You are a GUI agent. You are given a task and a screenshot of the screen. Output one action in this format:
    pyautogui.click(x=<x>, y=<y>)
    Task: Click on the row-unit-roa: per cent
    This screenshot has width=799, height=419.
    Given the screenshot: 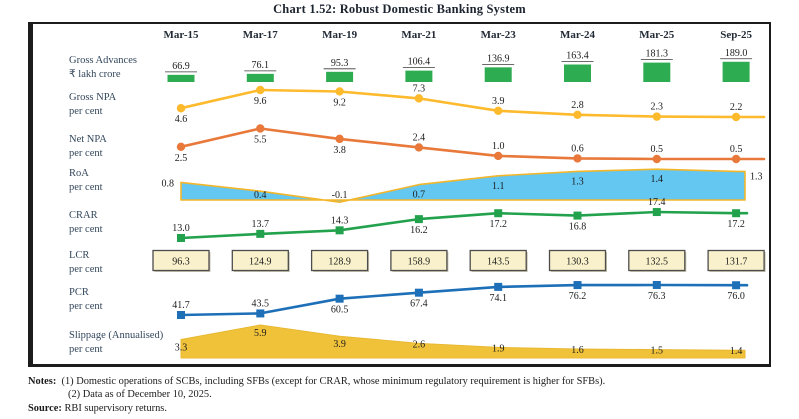 What is the action you would take?
    pyautogui.click(x=86, y=187)
    